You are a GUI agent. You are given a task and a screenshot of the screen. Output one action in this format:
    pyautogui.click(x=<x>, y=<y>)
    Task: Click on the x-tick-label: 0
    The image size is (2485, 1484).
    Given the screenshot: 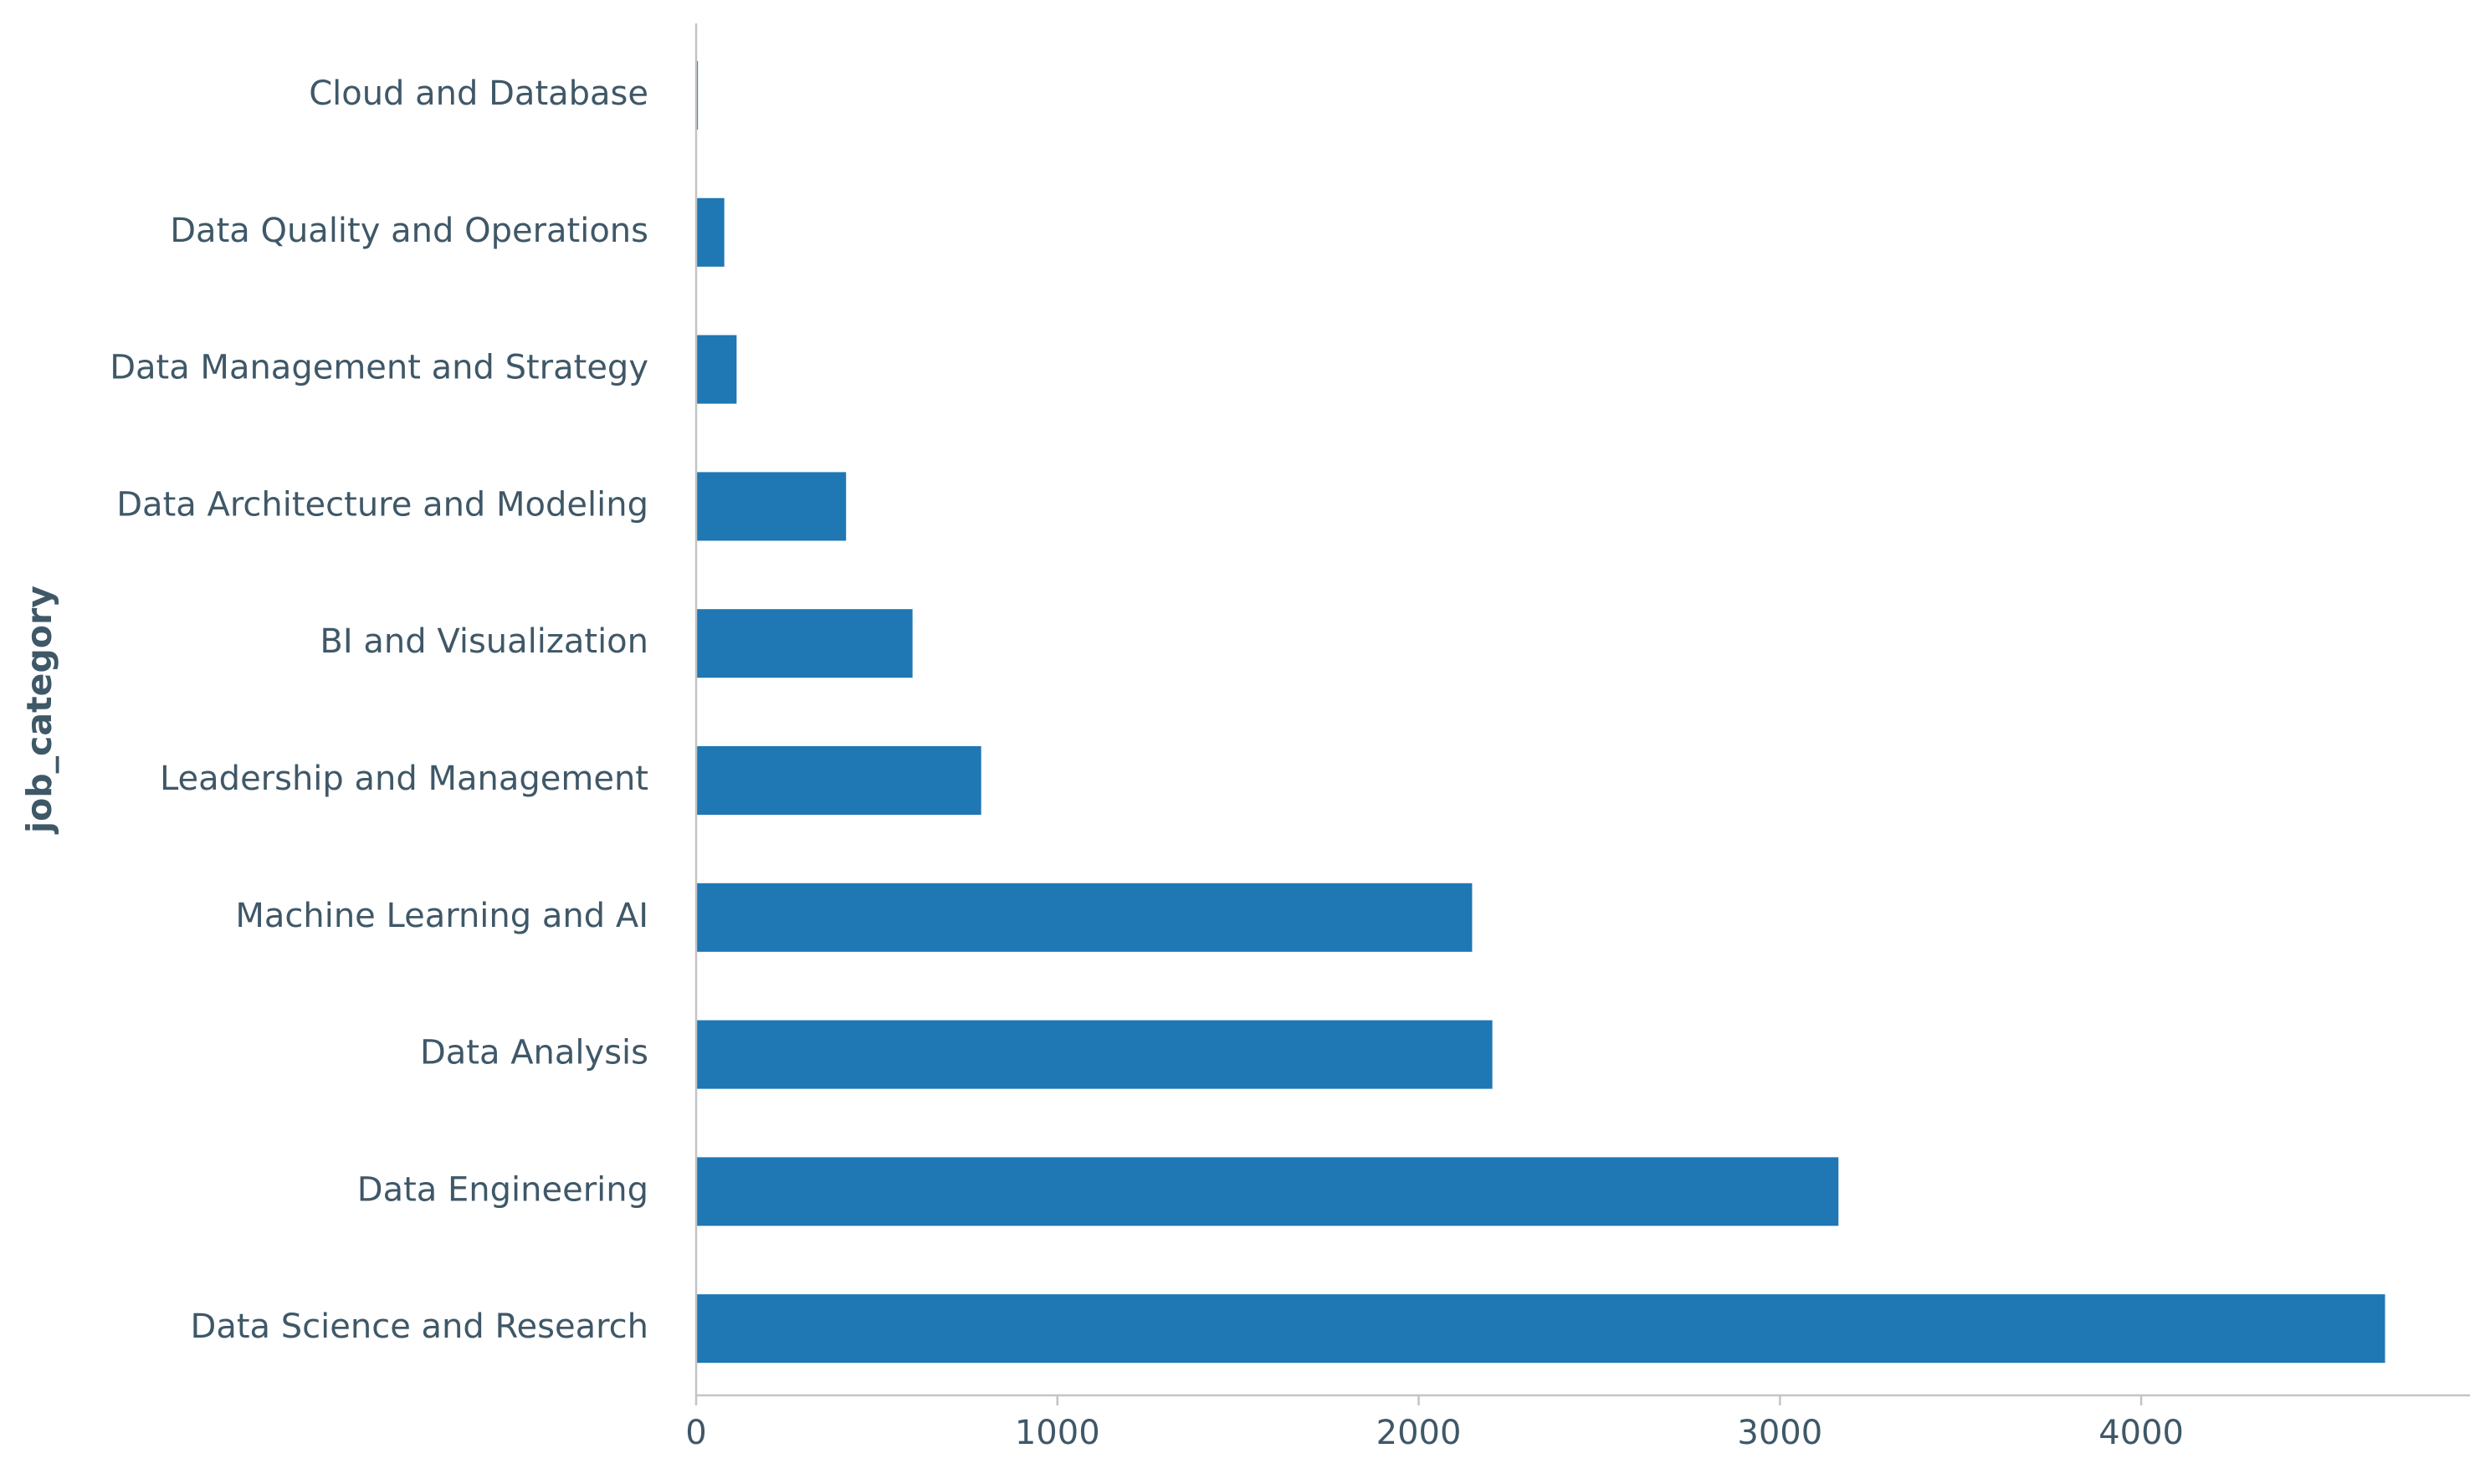 What is the action you would take?
    pyautogui.click(x=696, y=1433)
    